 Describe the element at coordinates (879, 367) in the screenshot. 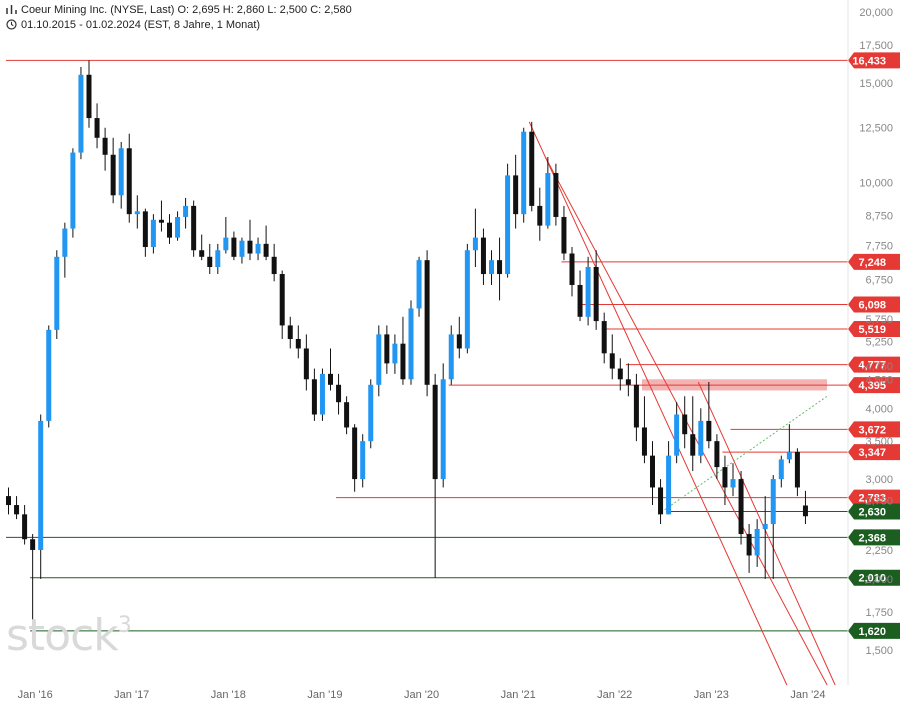

I see `y-tick-label: 4,750` at that location.